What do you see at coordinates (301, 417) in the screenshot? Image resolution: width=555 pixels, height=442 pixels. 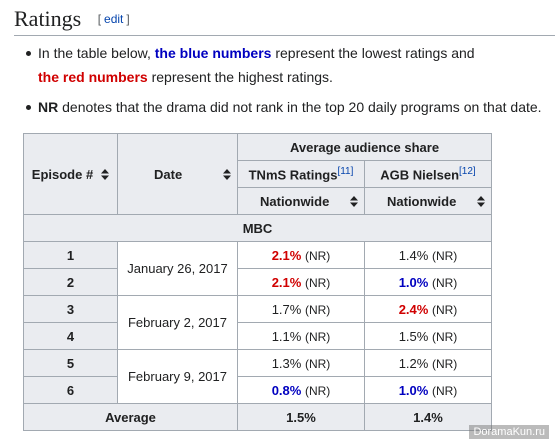 I see `average-value: 1.5%` at bounding box center [301, 417].